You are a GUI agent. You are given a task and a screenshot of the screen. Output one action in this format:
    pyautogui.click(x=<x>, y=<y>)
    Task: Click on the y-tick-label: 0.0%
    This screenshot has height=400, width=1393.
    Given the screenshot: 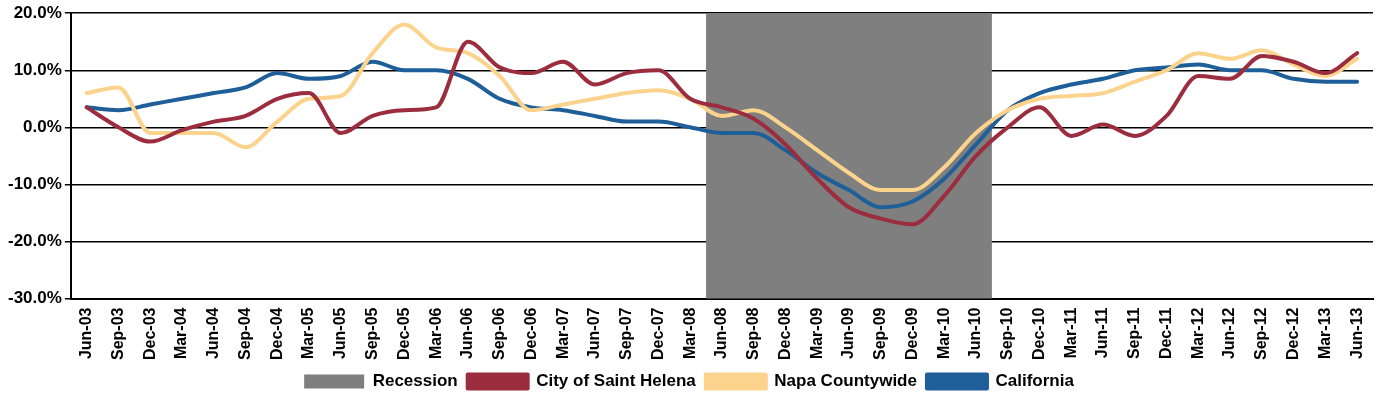 What is the action you would take?
    pyautogui.click(x=42, y=127)
    